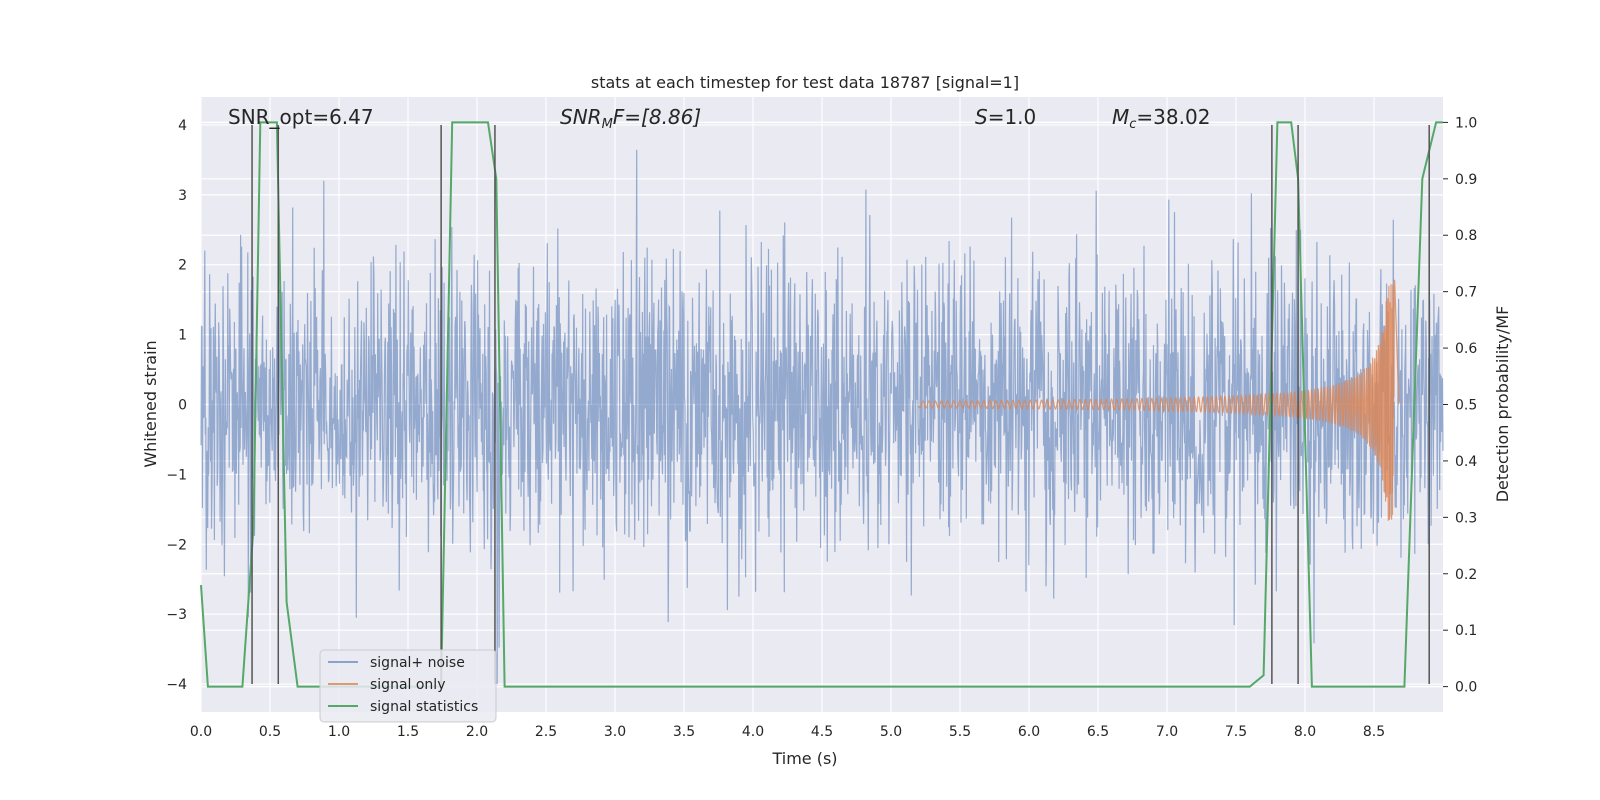  What do you see at coordinates (301, 117) in the screenshot?
I see `annotation-snr-opt: SNR_opt=6.47` at bounding box center [301, 117].